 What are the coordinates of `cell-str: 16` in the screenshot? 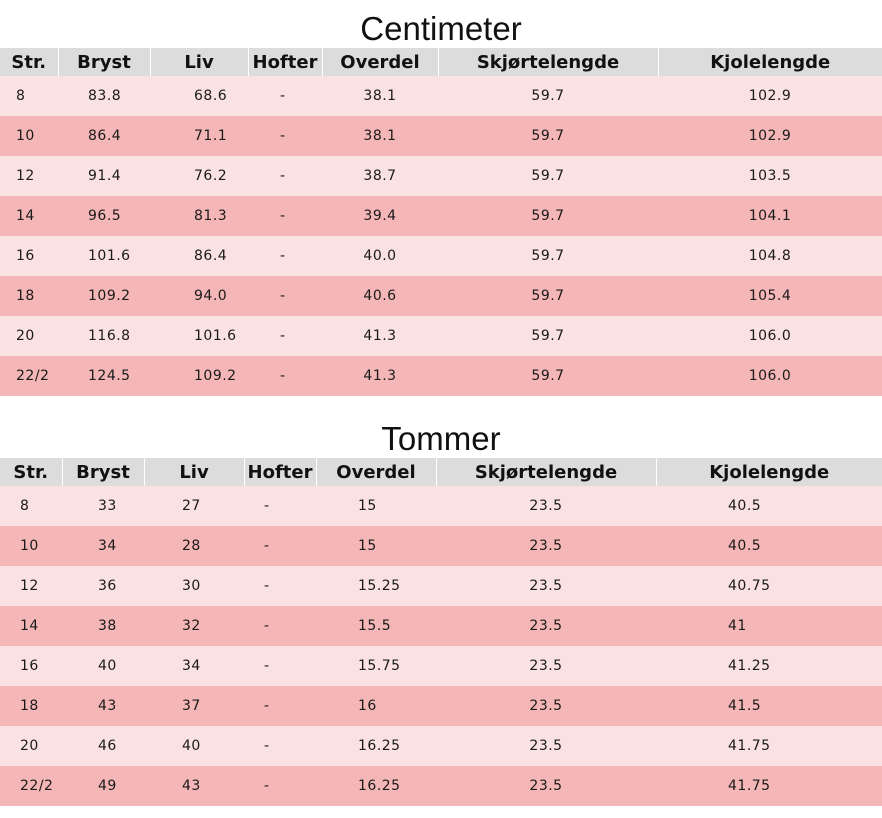 It's located at (31, 666).